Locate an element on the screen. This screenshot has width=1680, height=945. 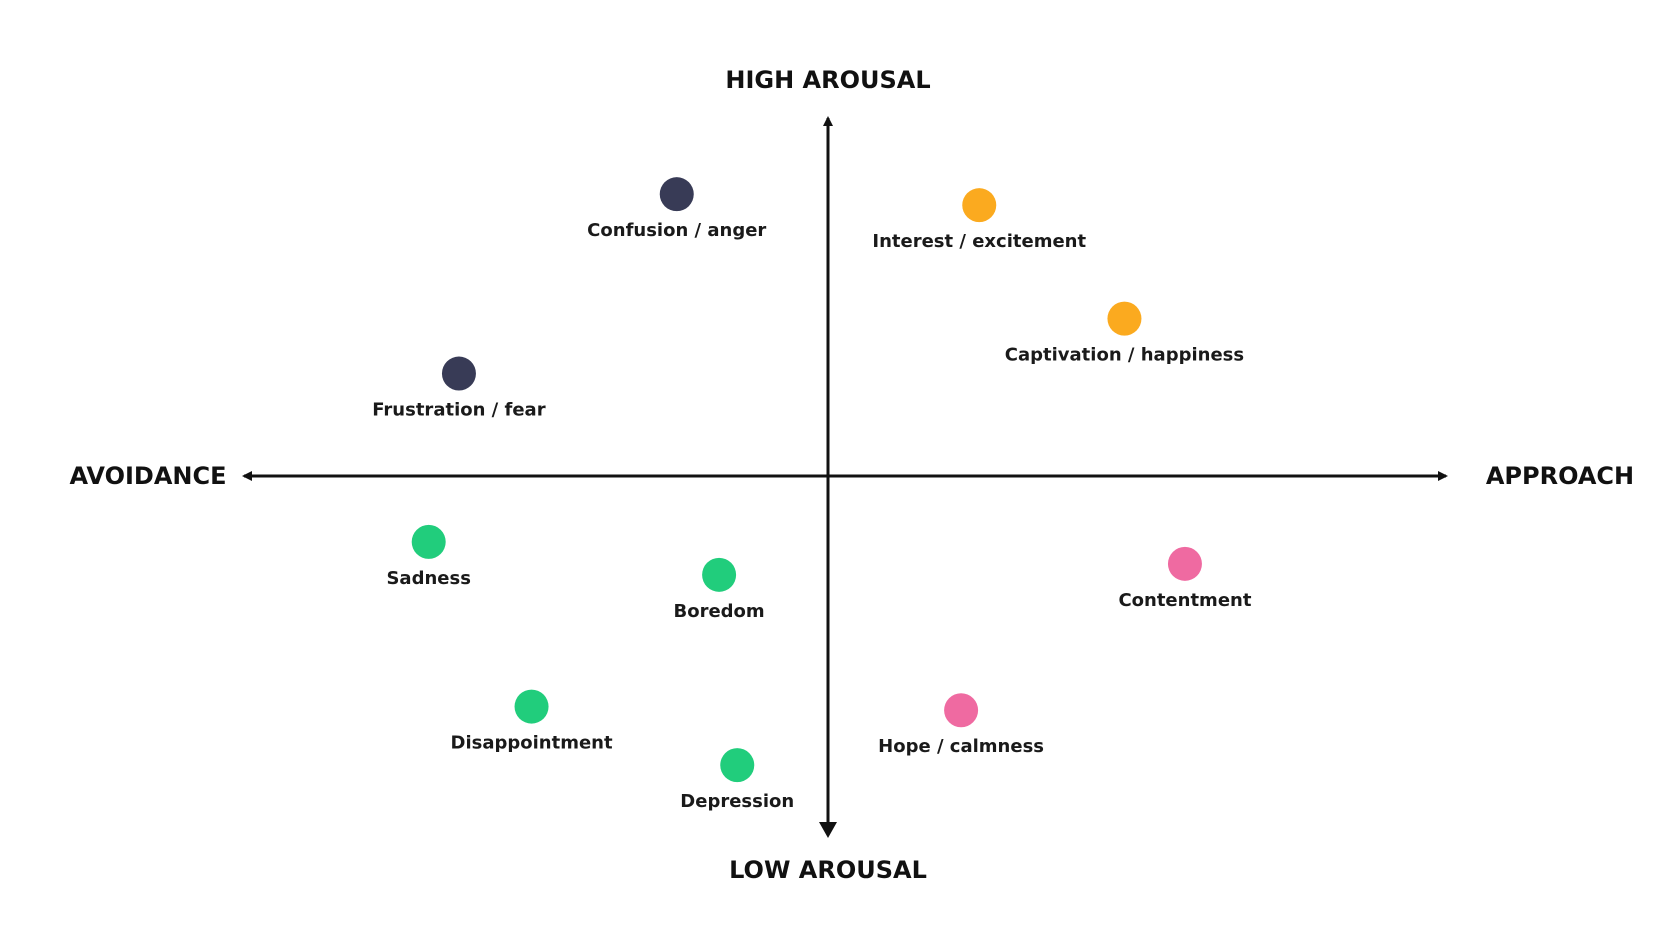
emotion-label: Boredom is located at coordinates (719, 611).